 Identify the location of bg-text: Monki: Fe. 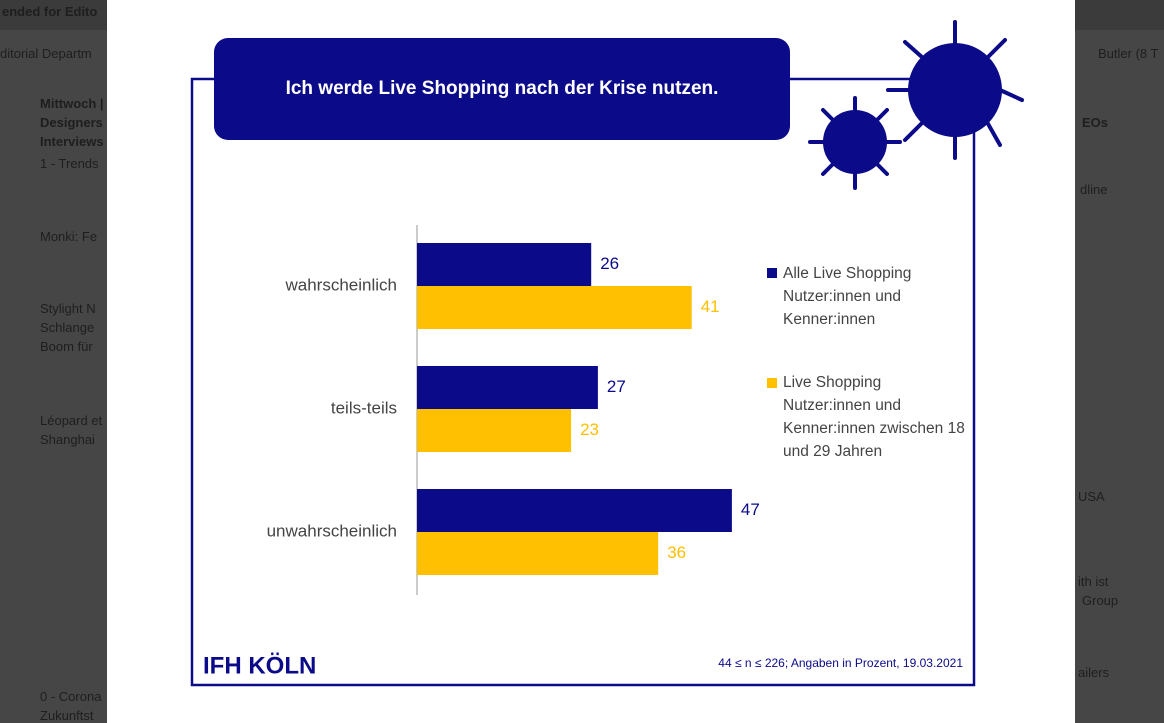
(69, 236).